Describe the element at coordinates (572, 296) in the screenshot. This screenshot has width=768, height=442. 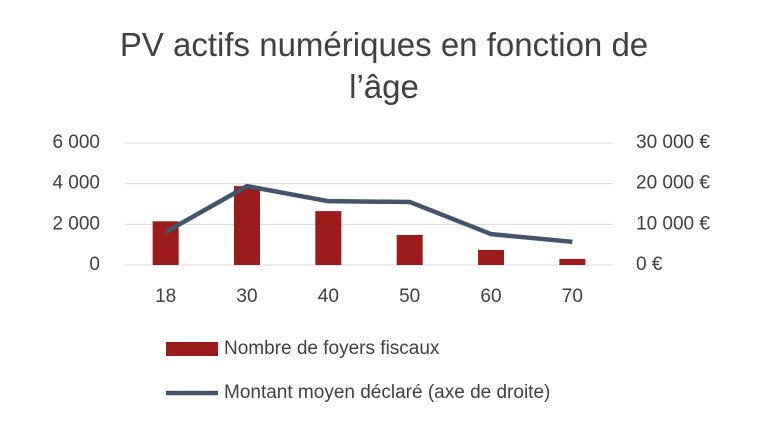
I see `x-tick-label: 70` at that location.